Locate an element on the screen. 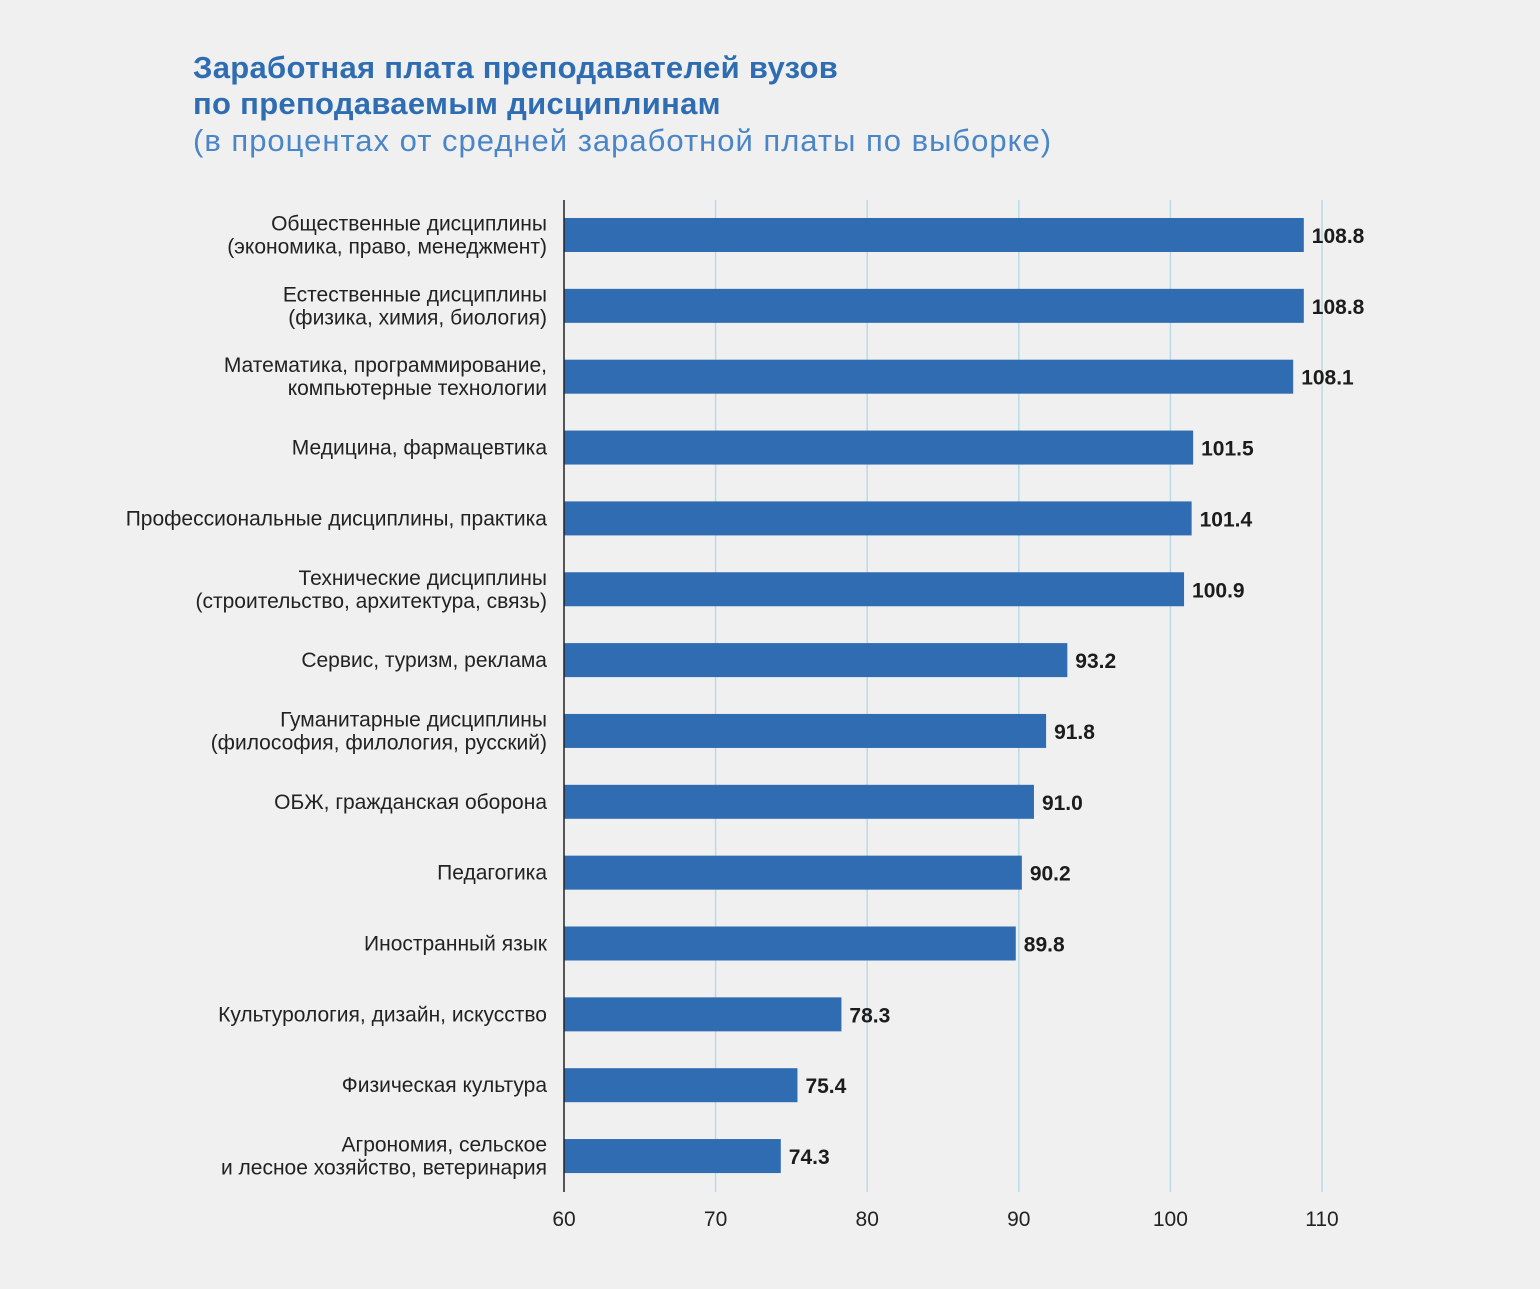 This screenshot has width=1540, height=1289. category-label-7-line-1: (философия, филология, русский) is located at coordinates (379, 742).